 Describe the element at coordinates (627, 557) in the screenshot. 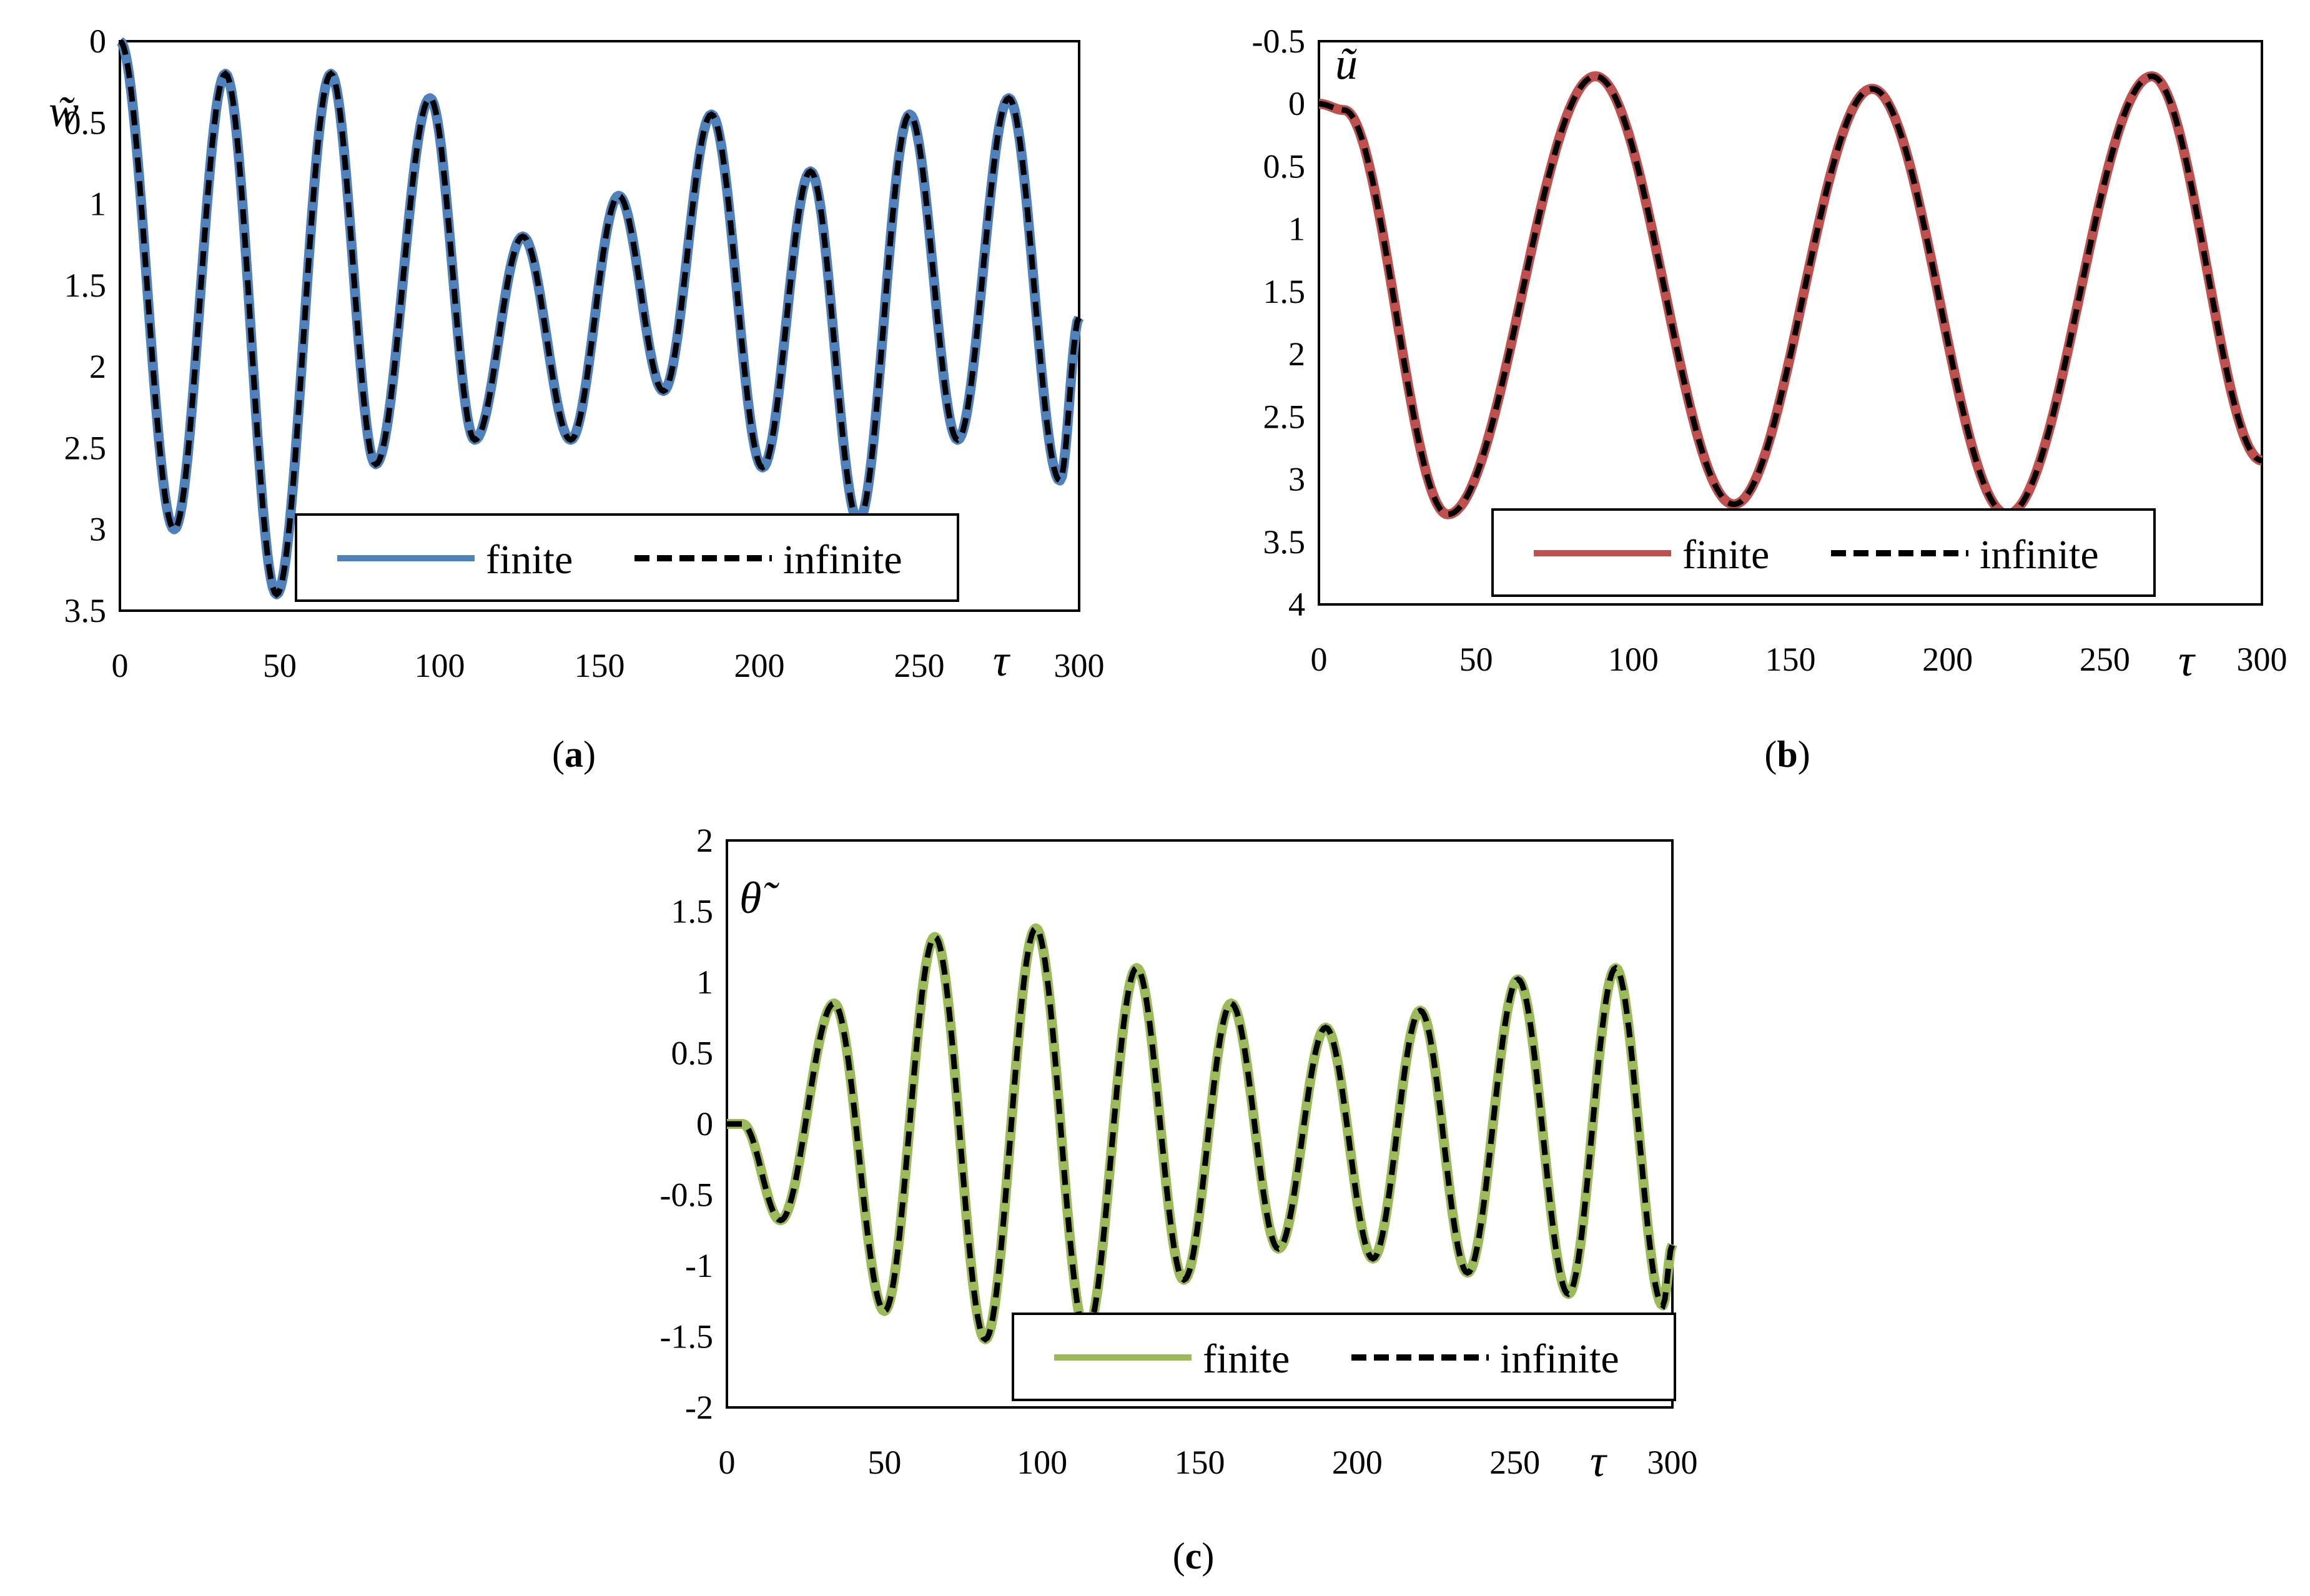

I see `legend-a: finite infinite` at that location.